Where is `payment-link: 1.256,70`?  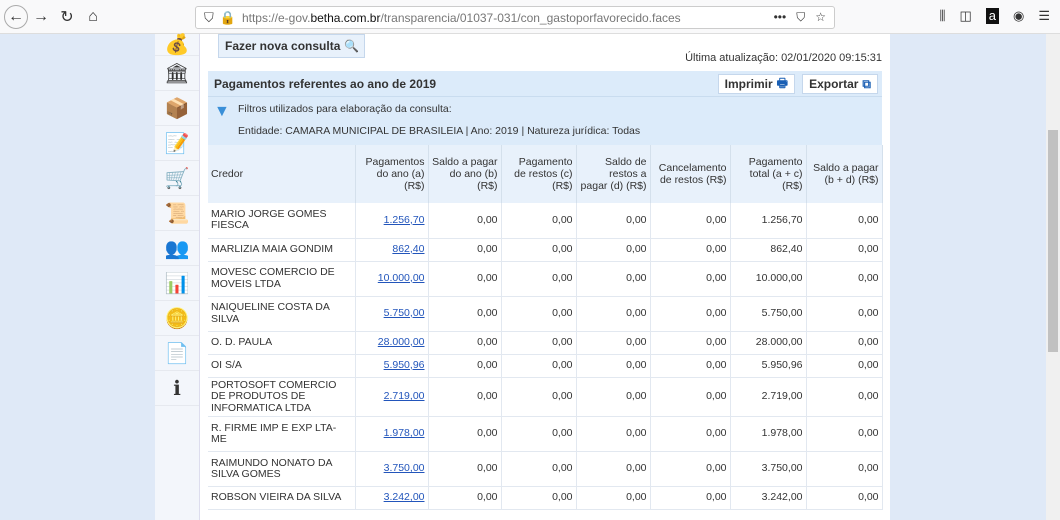 payment-link: 1.256,70 is located at coordinates (404, 219).